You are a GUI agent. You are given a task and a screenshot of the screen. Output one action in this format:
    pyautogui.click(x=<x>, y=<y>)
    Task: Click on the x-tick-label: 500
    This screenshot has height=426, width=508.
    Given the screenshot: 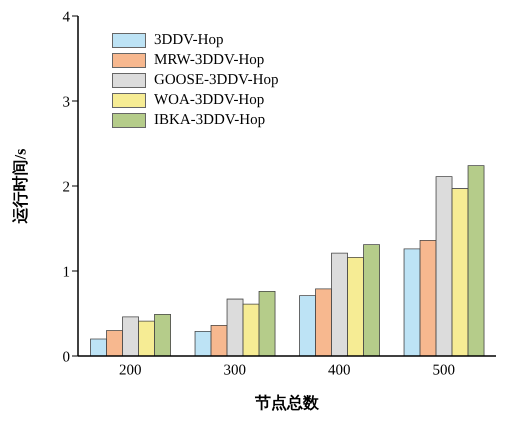 What is the action you would take?
    pyautogui.click(x=443, y=370)
    